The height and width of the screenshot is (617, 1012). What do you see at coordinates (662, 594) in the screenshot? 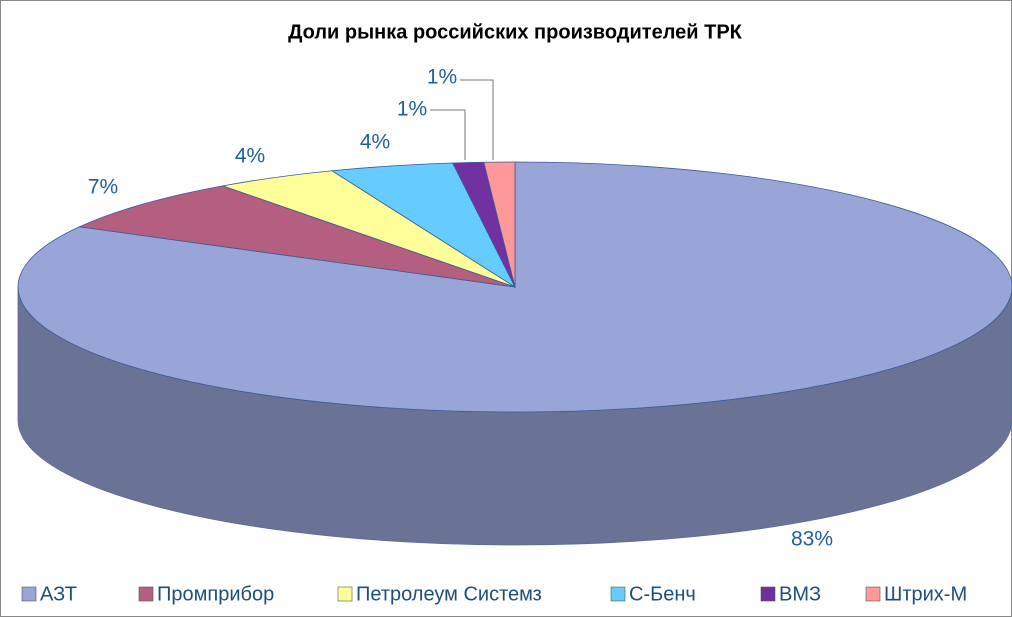
I see `legend-label: С-Бенч` at bounding box center [662, 594].